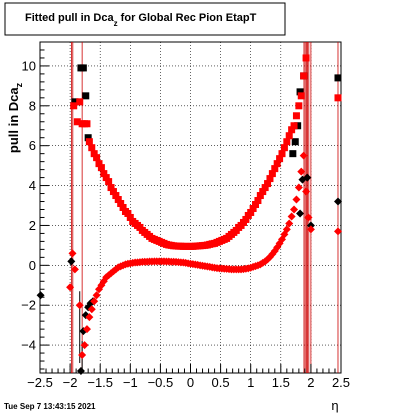  Describe the element at coordinates (29, 65) in the screenshot. I see `y-tick-label: 10` at that location.